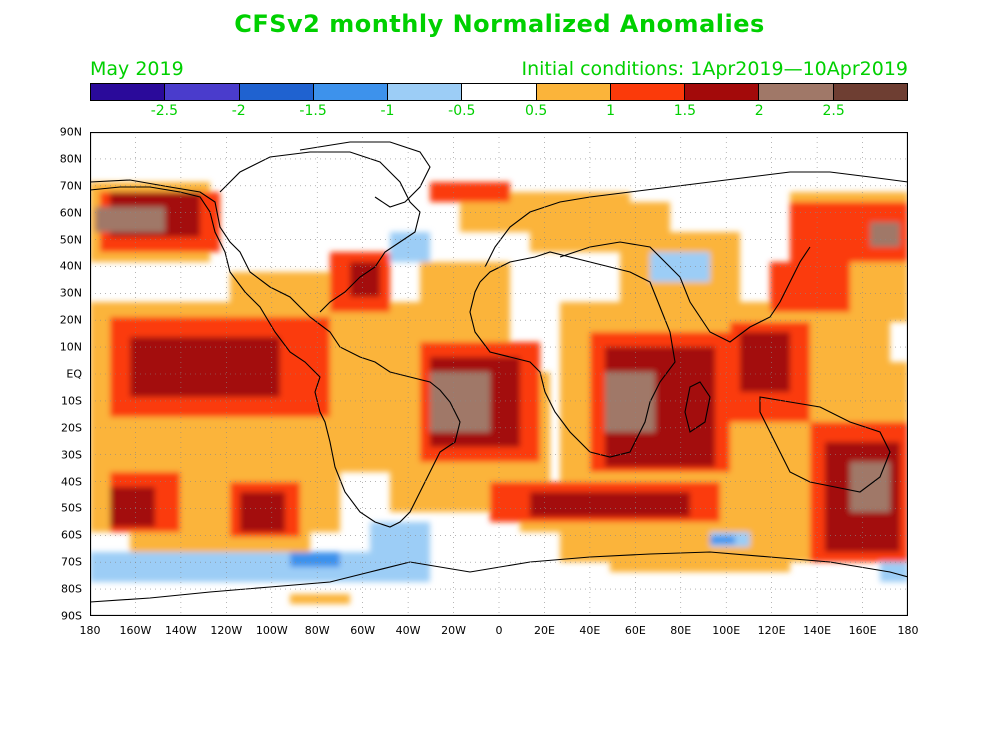 The width and height of the screenshot is (999, 750). Describe the element at coordinates (70, 132) in the screenshot. I see `latitude-label: 90N` at that location.